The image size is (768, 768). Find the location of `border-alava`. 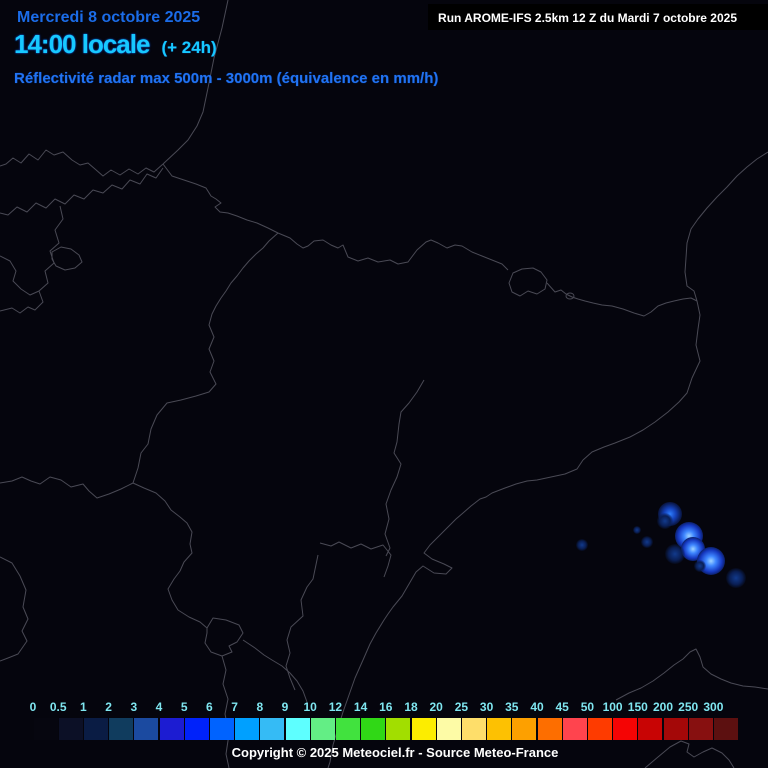

border-alava is located at coordinates (32, 259).